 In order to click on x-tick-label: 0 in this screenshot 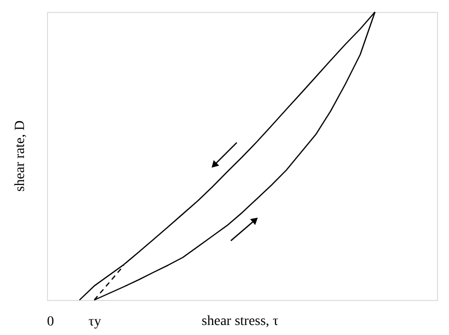, I will do `click(50, 322)`.